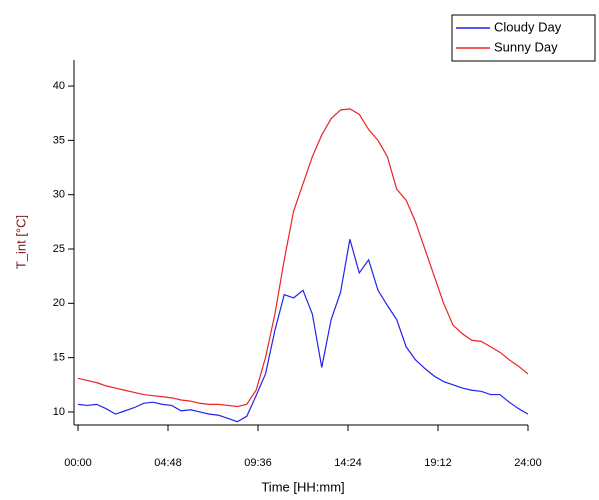  I want to click on y-tick-label: 15, so click(59, 358).